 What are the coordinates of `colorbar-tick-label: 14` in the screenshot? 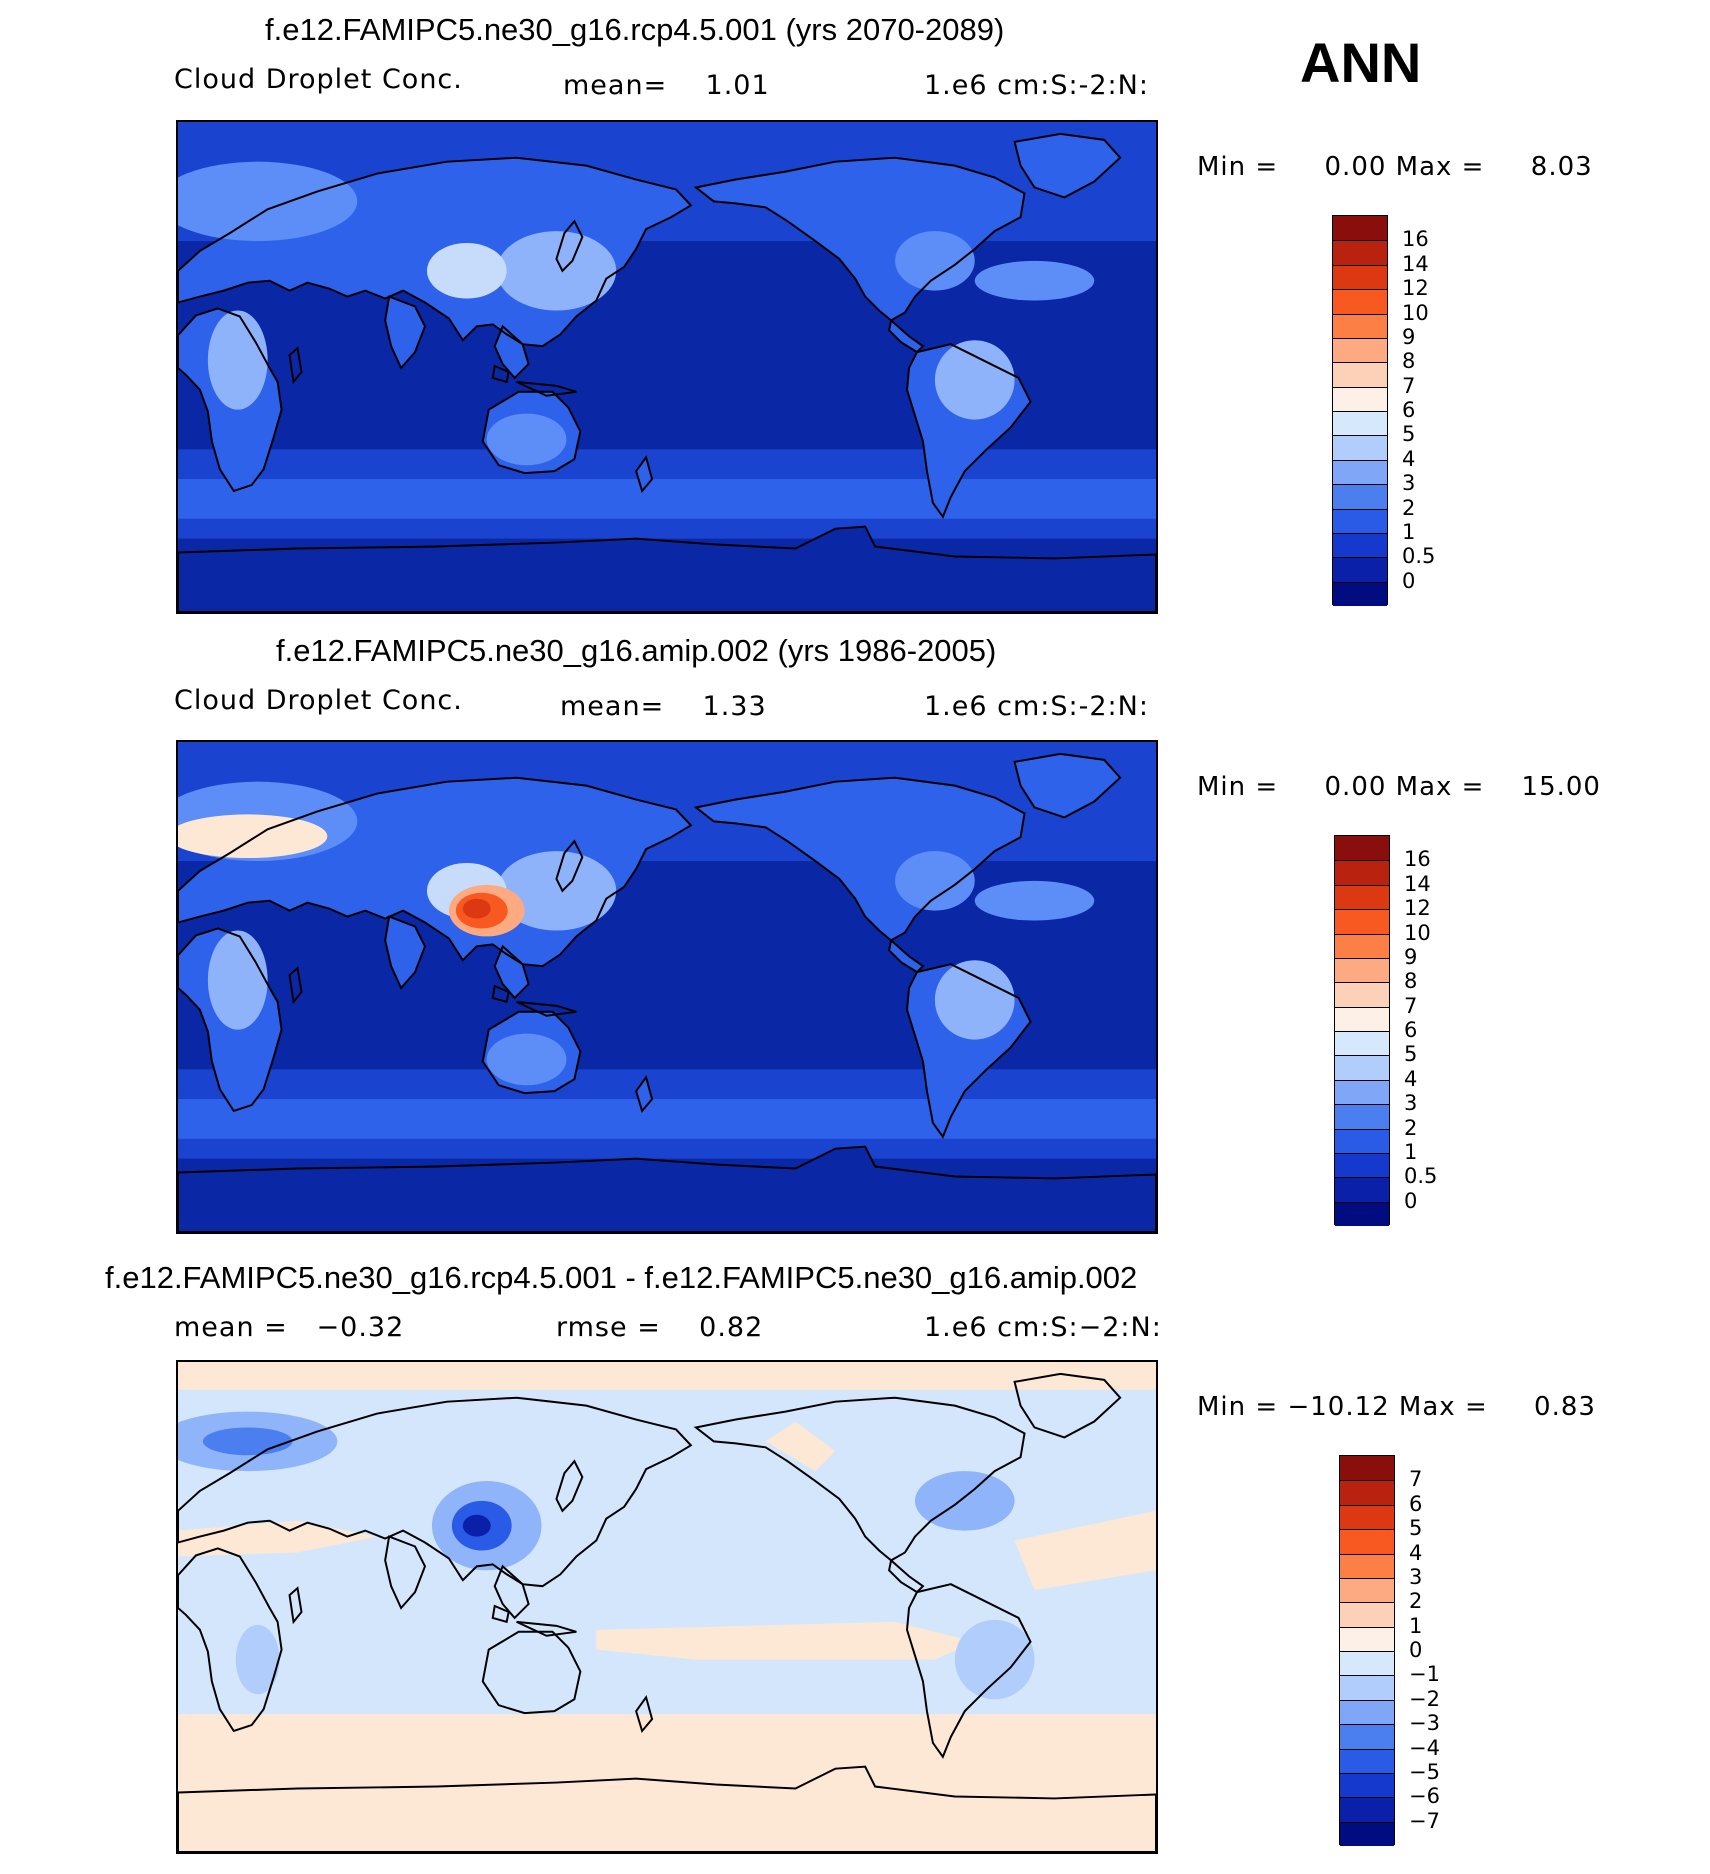 It's located at (1417, 883).